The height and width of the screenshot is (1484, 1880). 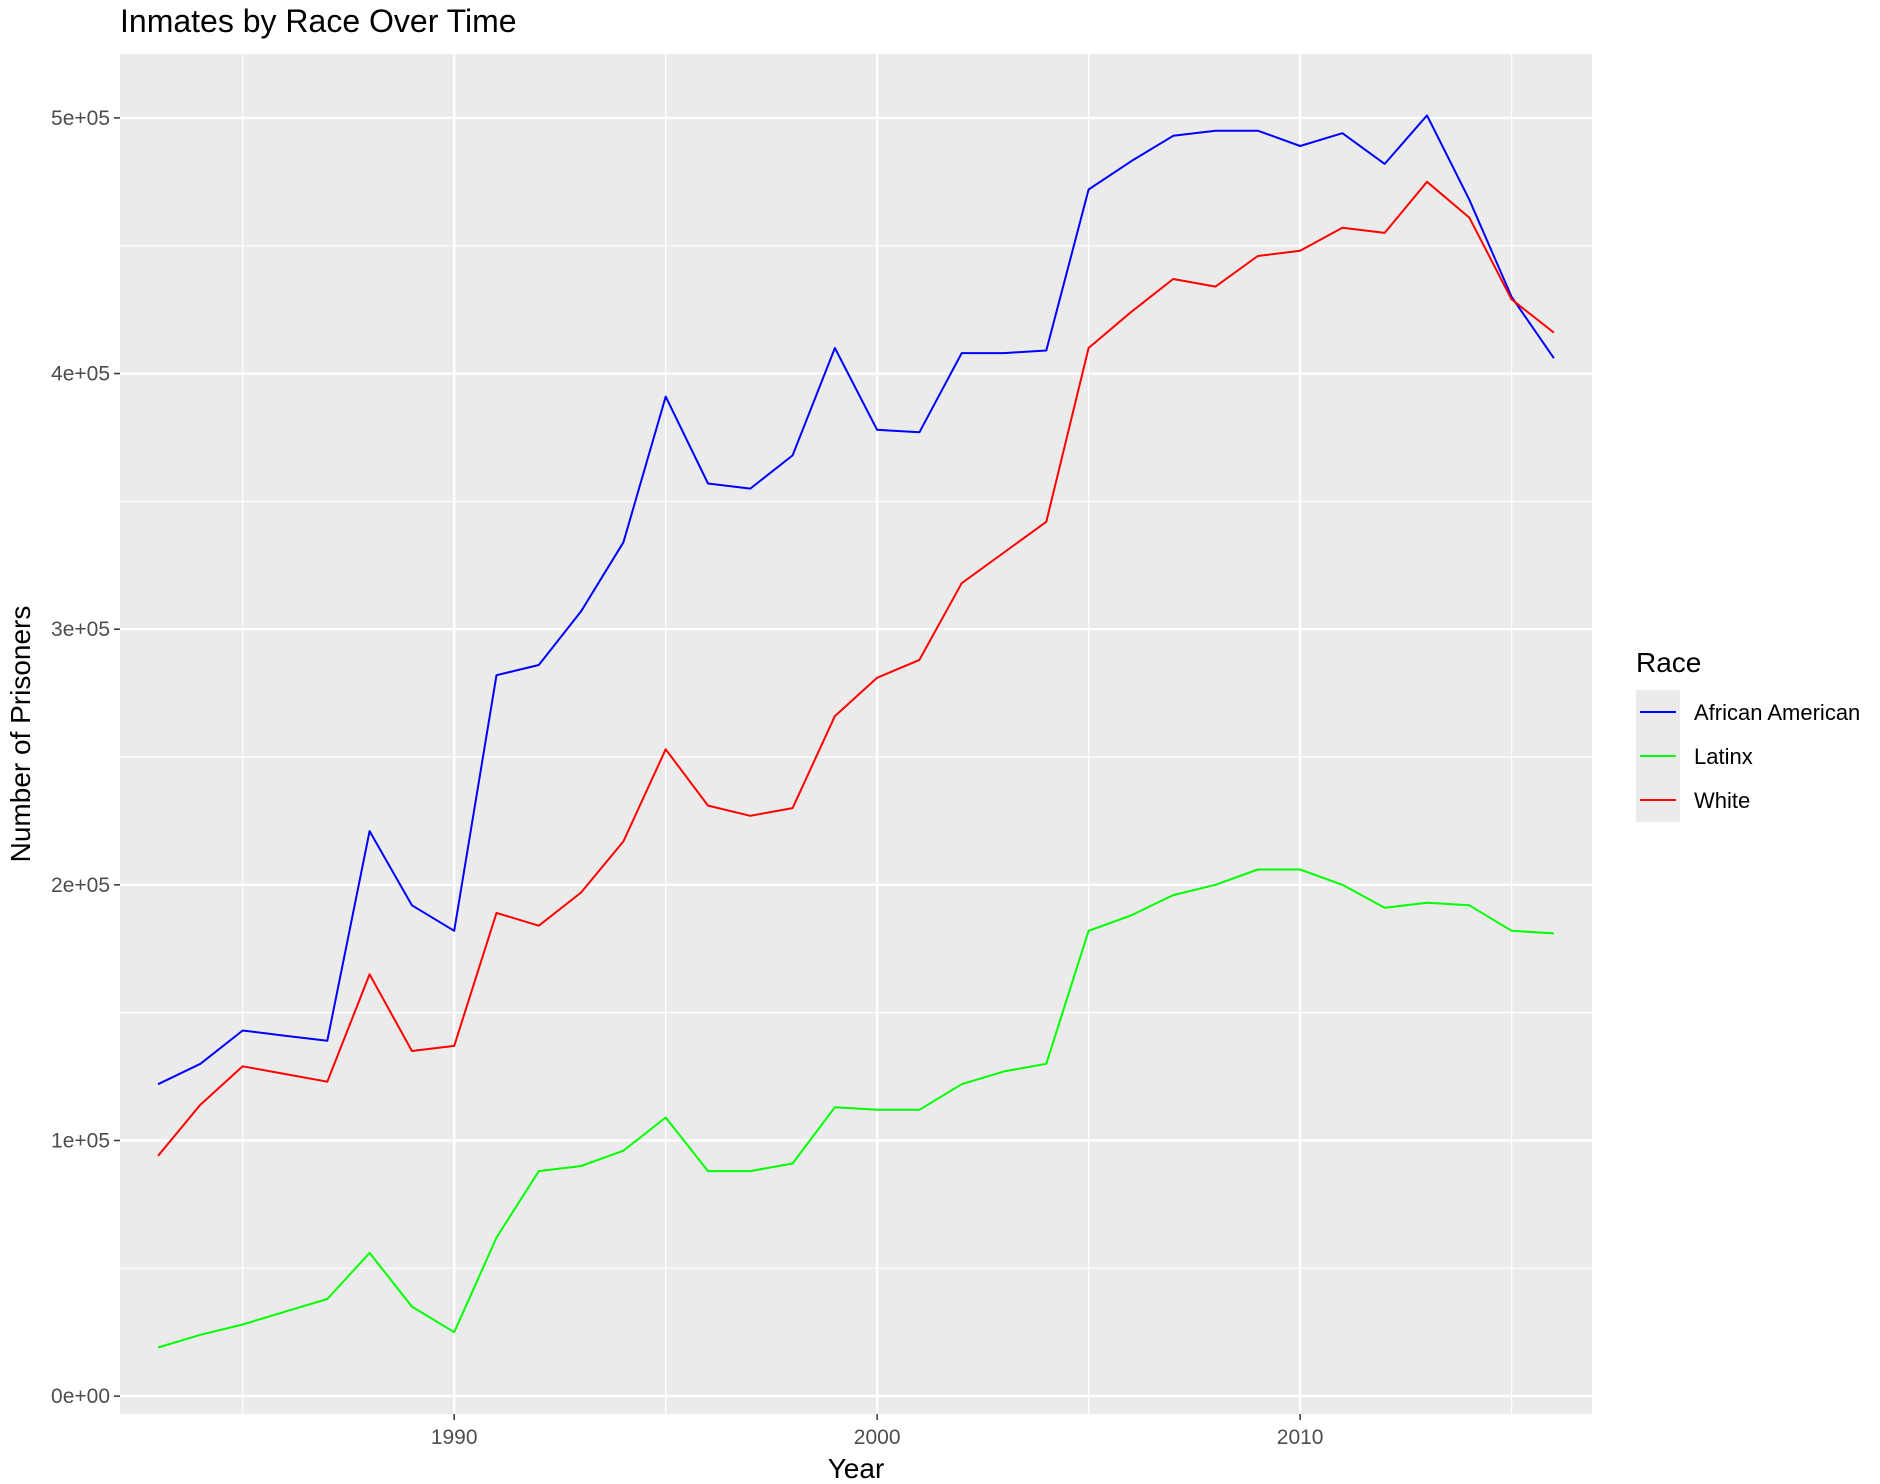 What do you see at coordinates (80, 1140) in the screenshot?
I see `y-tick-label: 1e+05` at bounding box center [80, 1140].